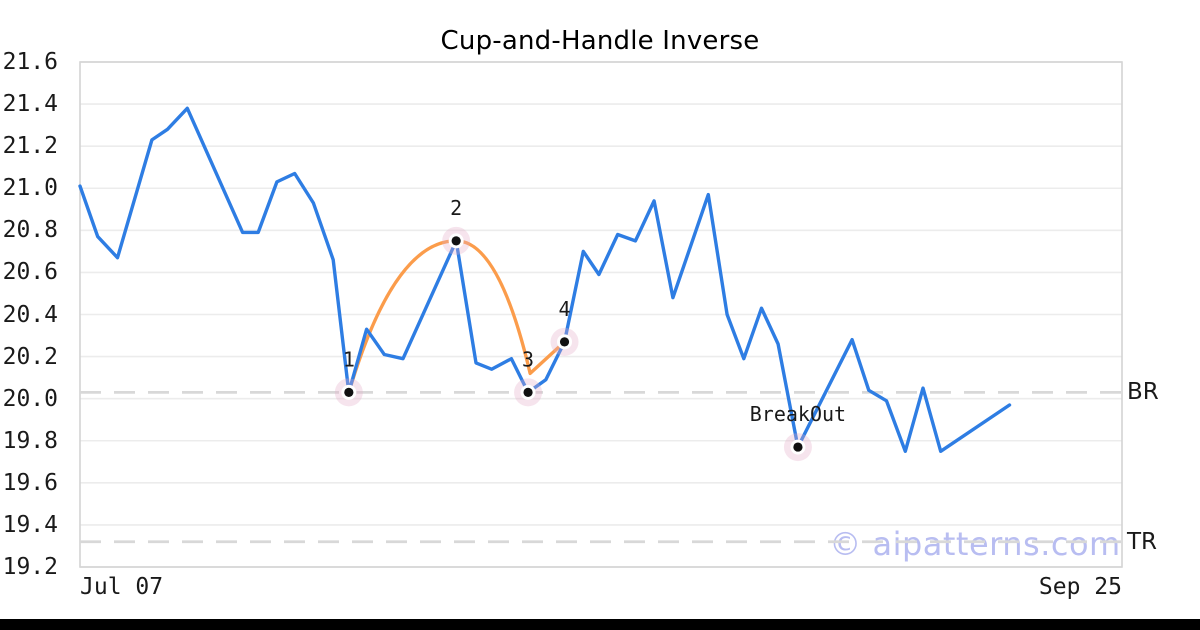  I want to click on y-tick-label: 21.4, so click(30, 104).